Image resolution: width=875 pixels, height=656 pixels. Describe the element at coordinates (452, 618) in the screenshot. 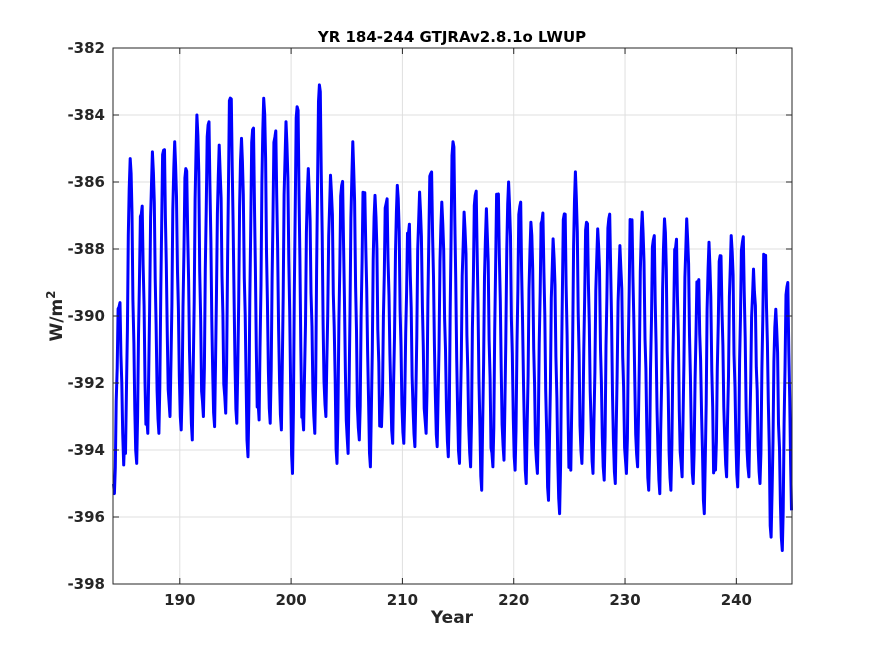

I see `x-axis-title: Year` at that location.